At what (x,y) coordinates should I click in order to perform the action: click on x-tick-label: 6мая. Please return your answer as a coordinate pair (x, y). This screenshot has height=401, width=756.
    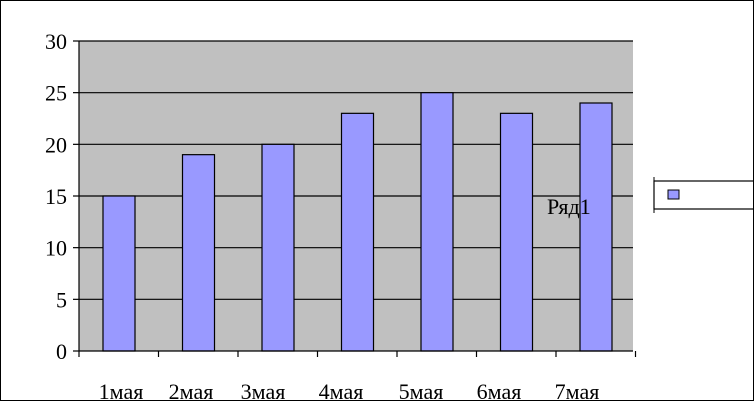
    Looking at the image, I should click on (499, 390).